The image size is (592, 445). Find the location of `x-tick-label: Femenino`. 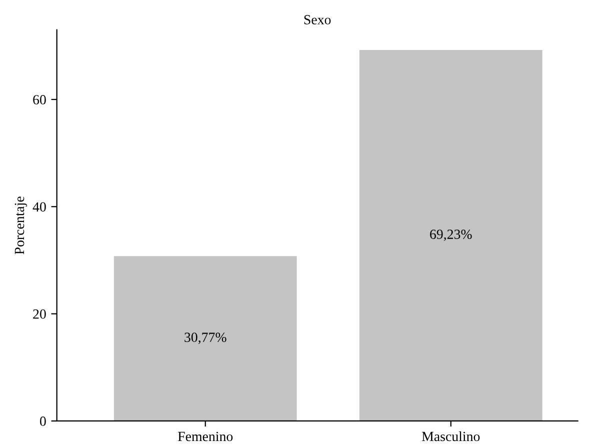

x-tick-label: Femenino is located at coordinates (205, 437).